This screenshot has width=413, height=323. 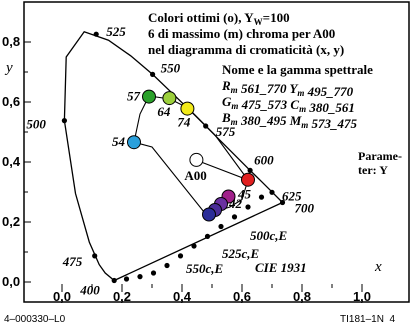 What do you see at coordinates (302, 296) in the screenshot?
I see `x-tick-label: 0,8` at bounding box center [302, 296].